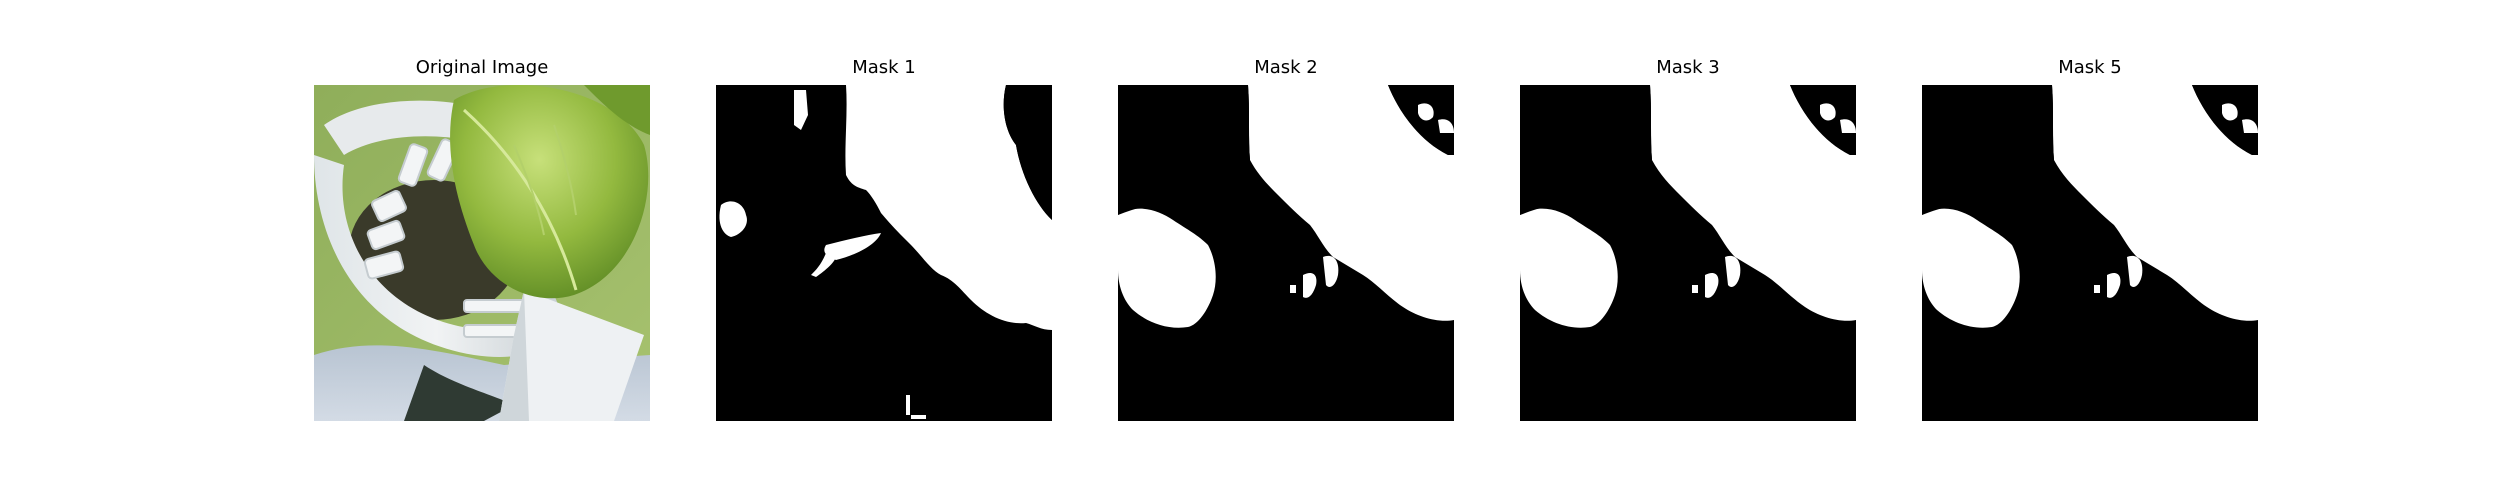 This screenshot has width=2500, height=500. Describe the element at coordinates (884, 67) in the screenshot. I see `panel-title: Mask 1` at that location.